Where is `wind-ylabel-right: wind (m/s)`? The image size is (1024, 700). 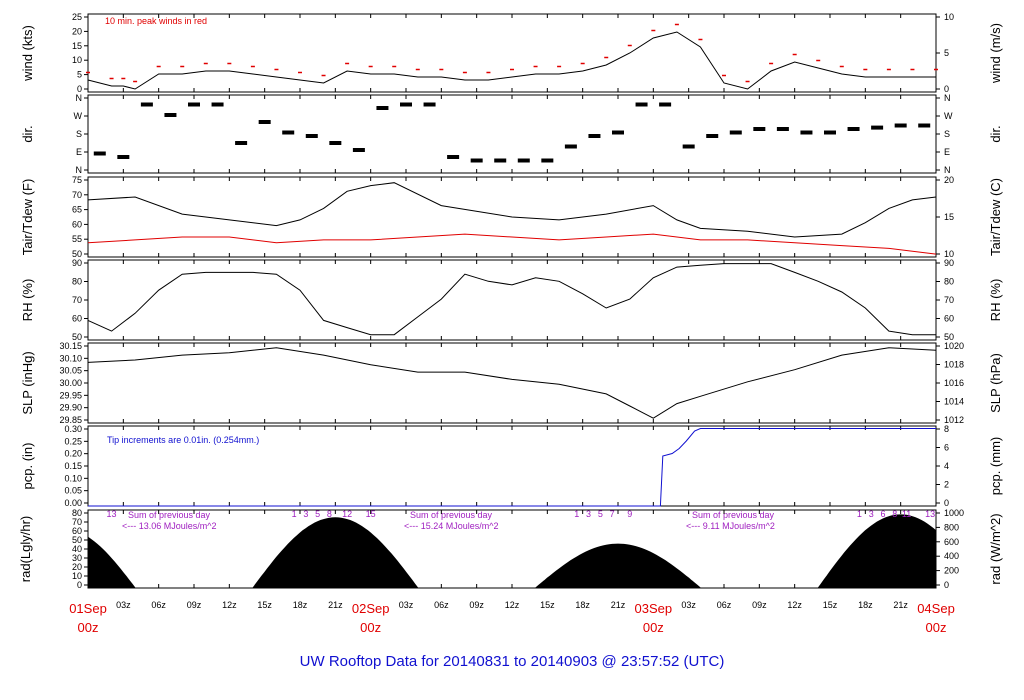 wind-ylabel-right: wind (m/s) is located at coordinates (995, 53).